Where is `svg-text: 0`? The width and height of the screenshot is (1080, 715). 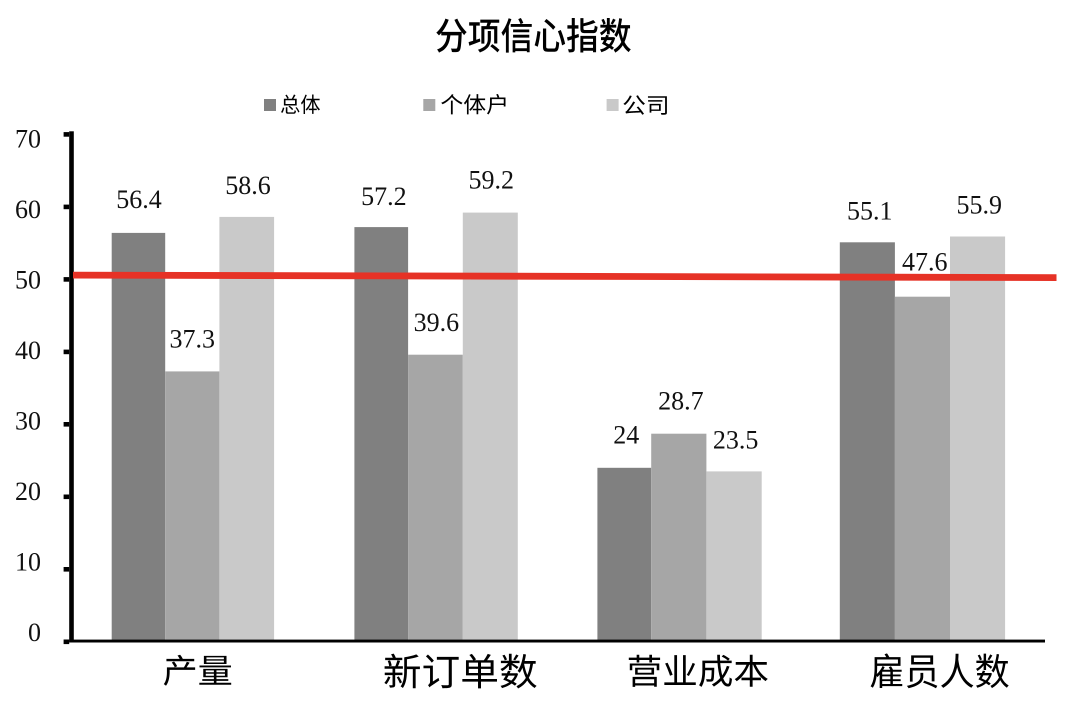 svg-text: 0 is located at coordinates (34, 632).